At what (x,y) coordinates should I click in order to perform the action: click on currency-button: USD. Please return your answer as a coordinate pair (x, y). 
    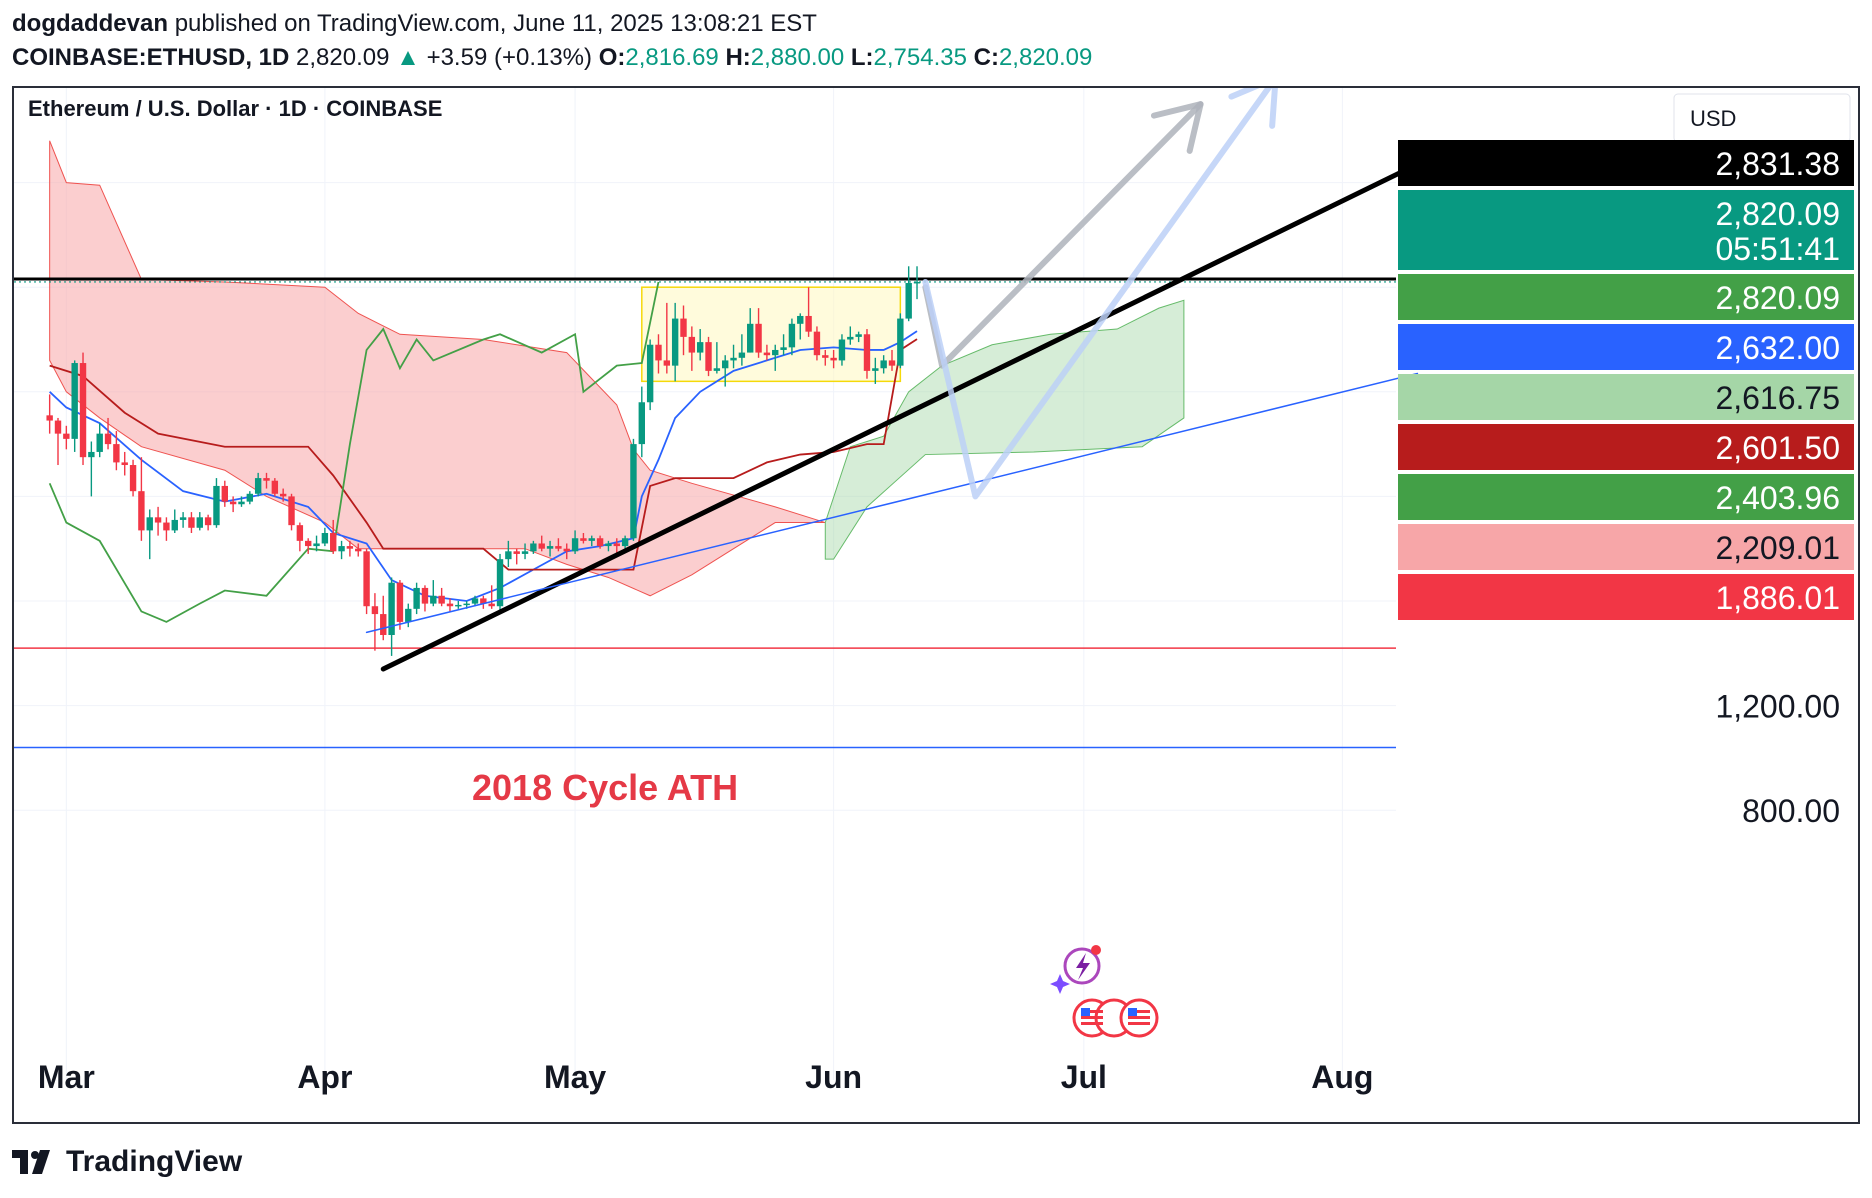
    Looking at the image, I should click on (1762, 118).